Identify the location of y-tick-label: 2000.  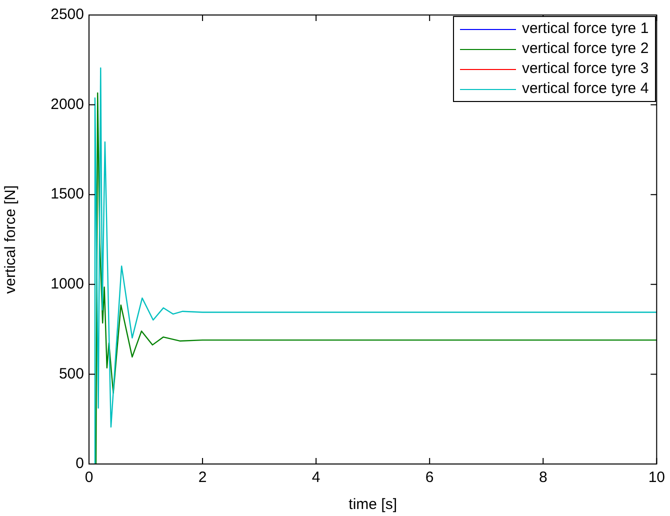
(67, 104).